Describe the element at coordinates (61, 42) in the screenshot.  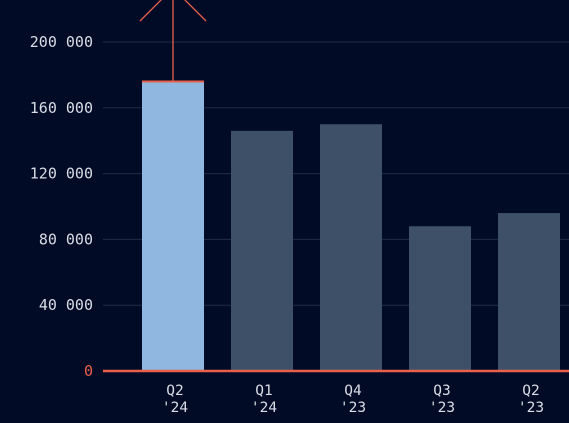
I see `y-tick-label: 200 000` at that location.